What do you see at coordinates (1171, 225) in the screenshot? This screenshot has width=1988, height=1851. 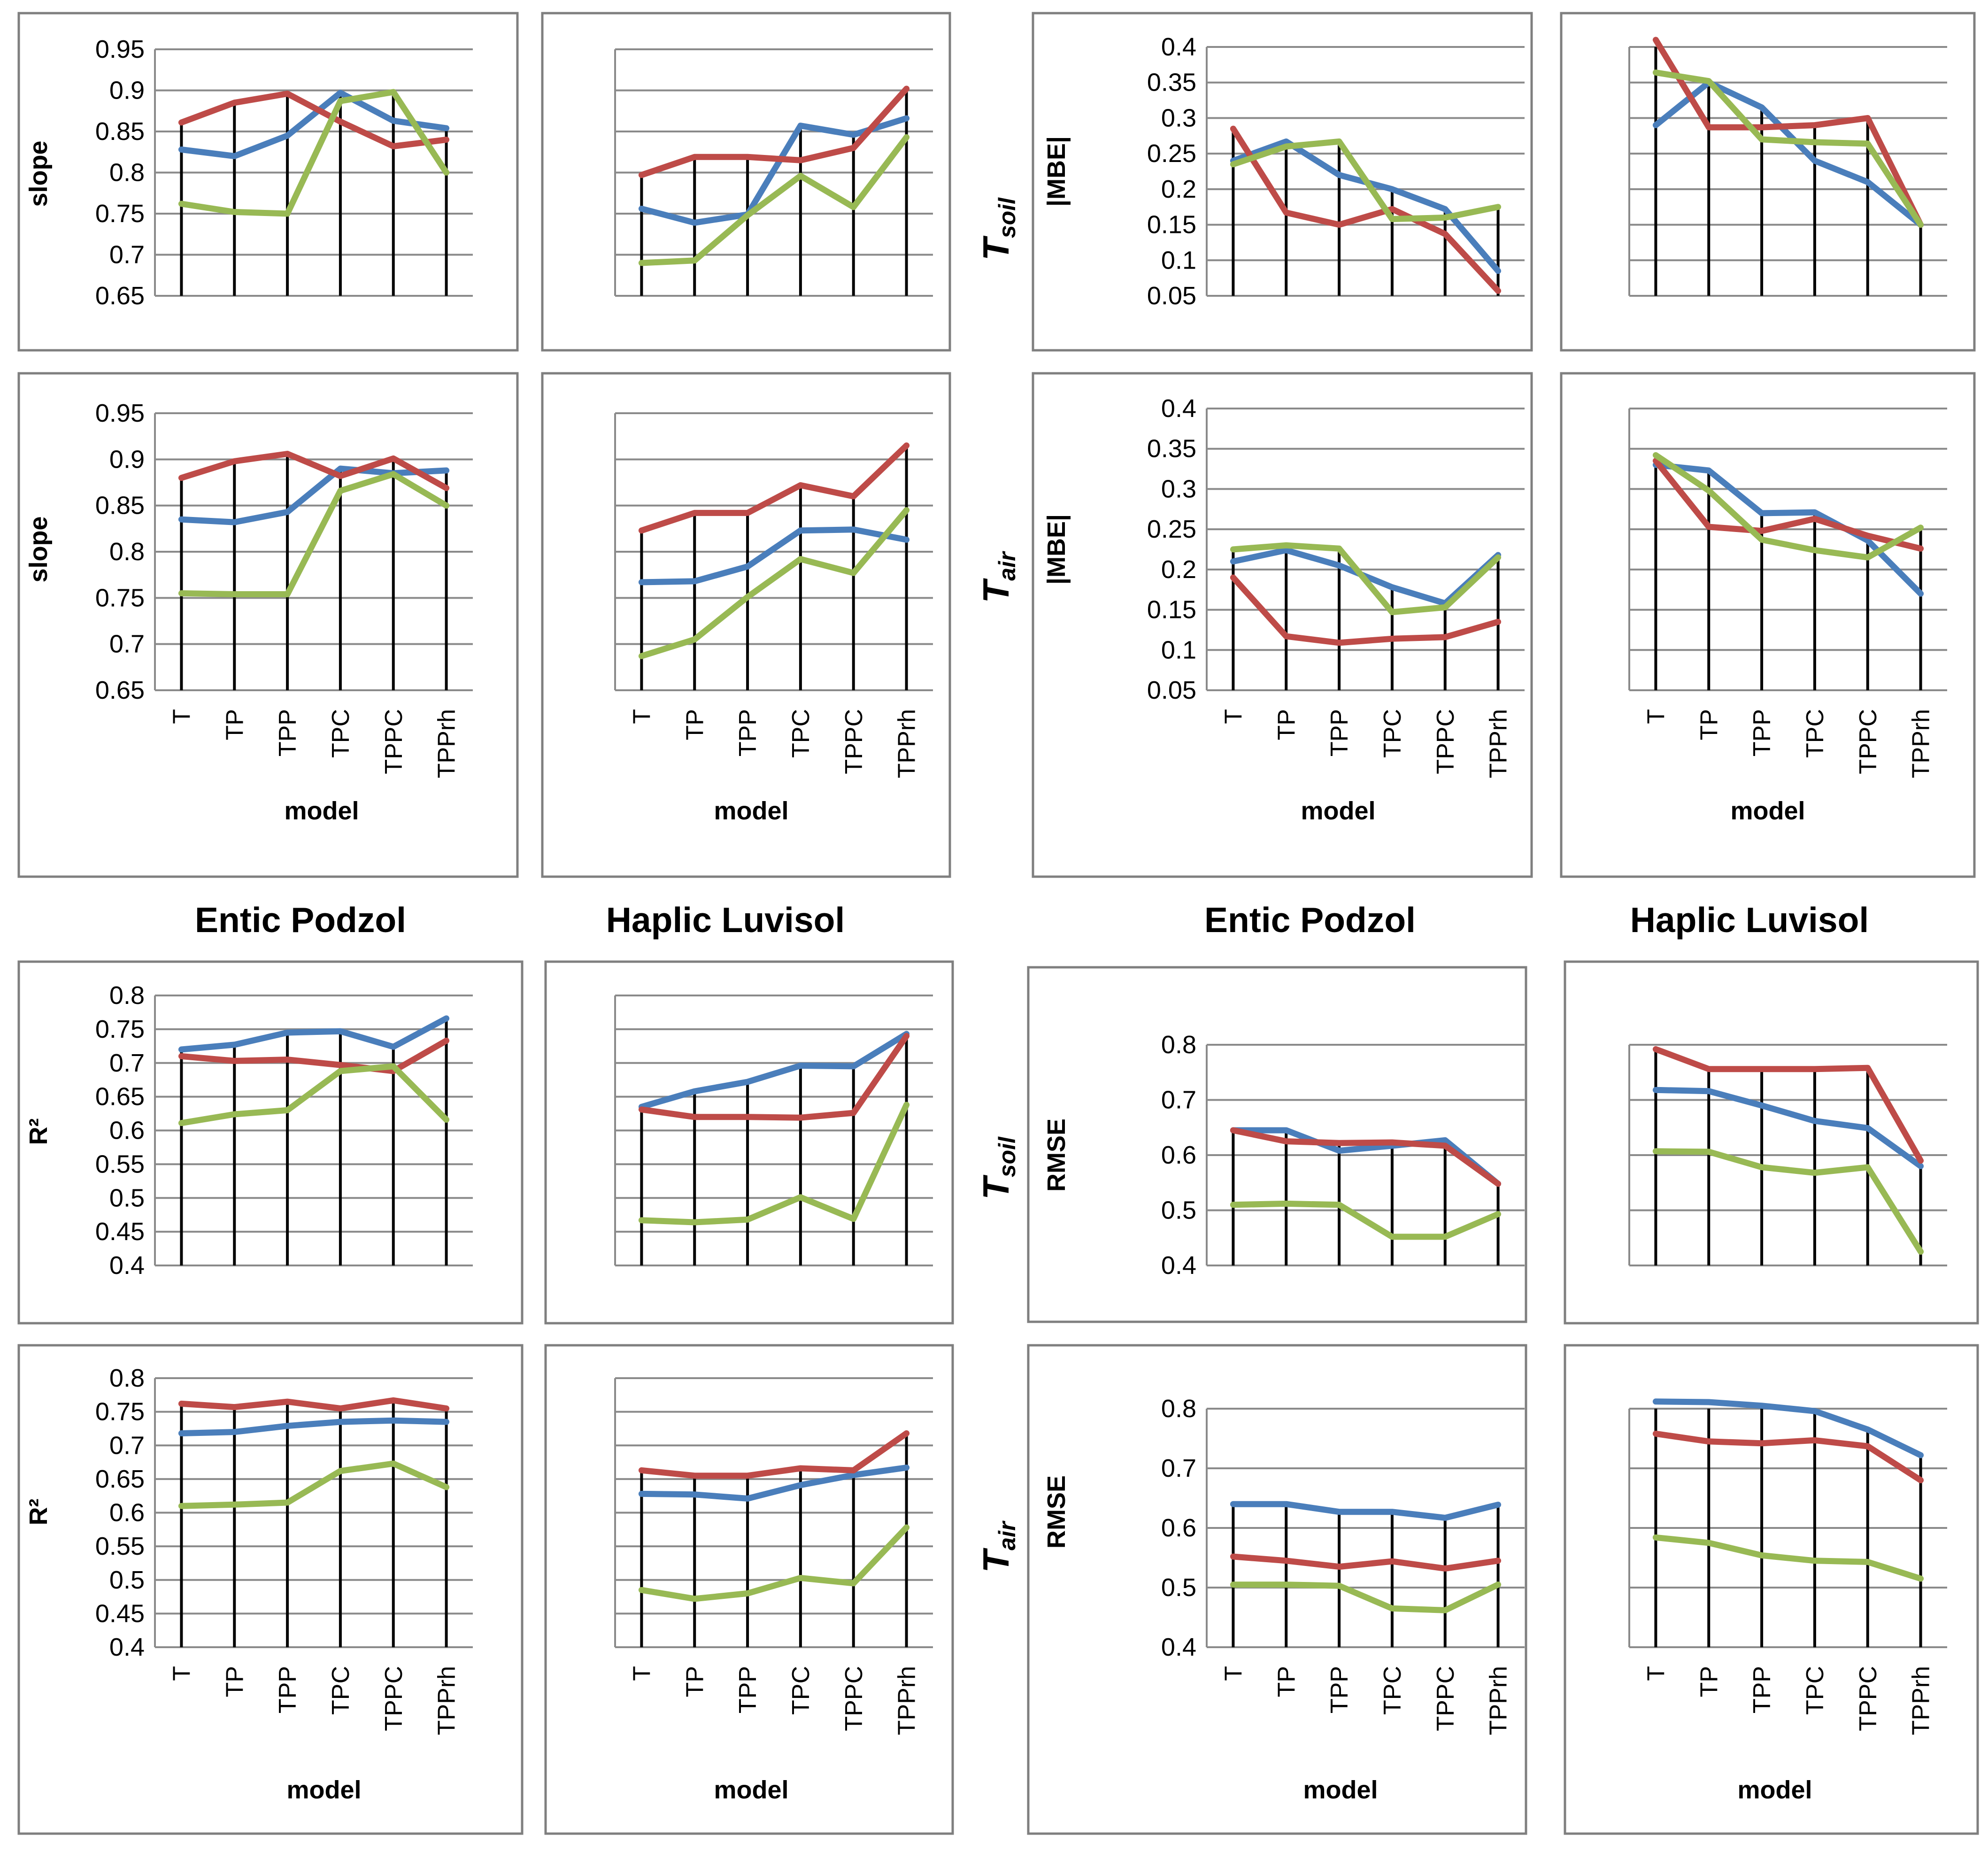 I see `y-tick-label: 0.15` at bounding box center [1171, 225].